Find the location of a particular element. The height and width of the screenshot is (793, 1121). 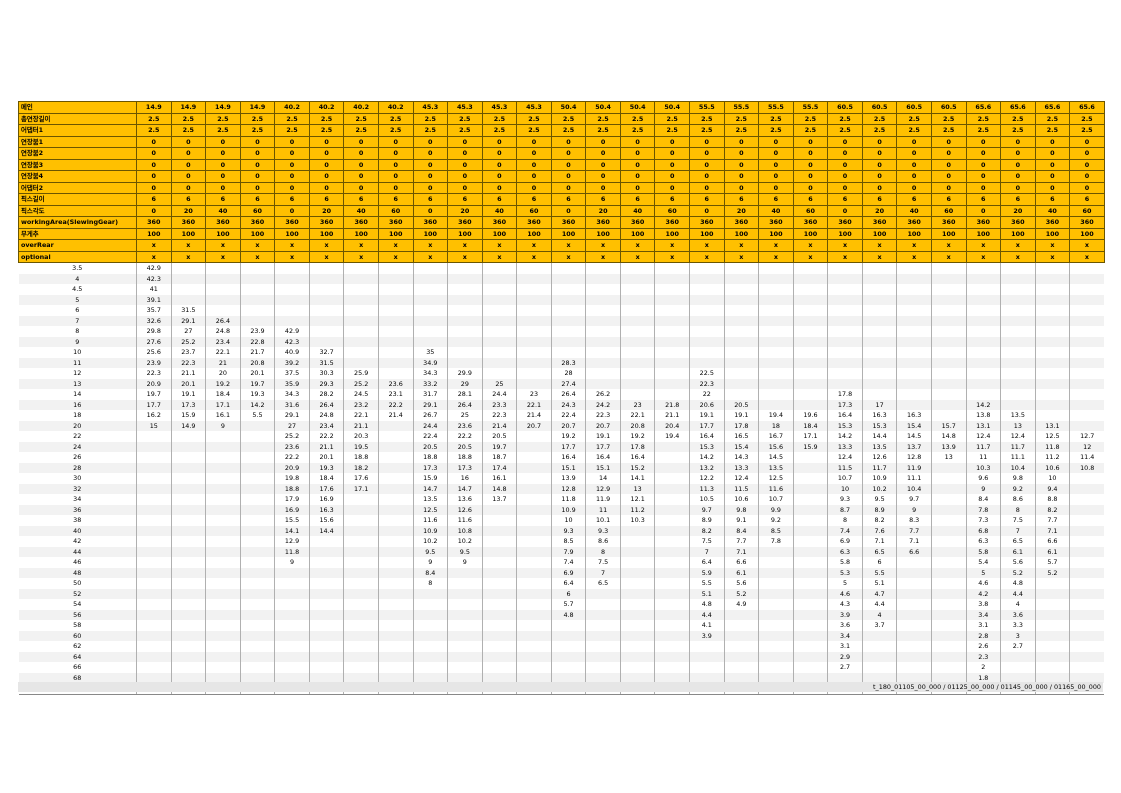

table-row: 54 5.7 4.8 4.9 4.3 4.4 3.8 4 is located at coordinates (561, 604).